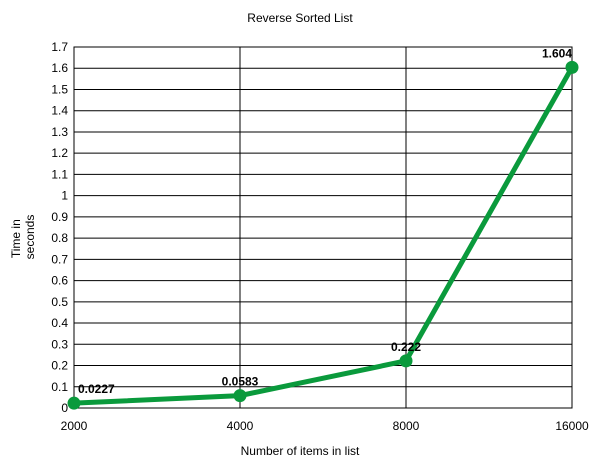 Image resolution: width=600 pixels, height=463 pixels. Describe the element at coordinates (59, 132) in the screenshot. I see `y-tick-label: 1.3` at that location.